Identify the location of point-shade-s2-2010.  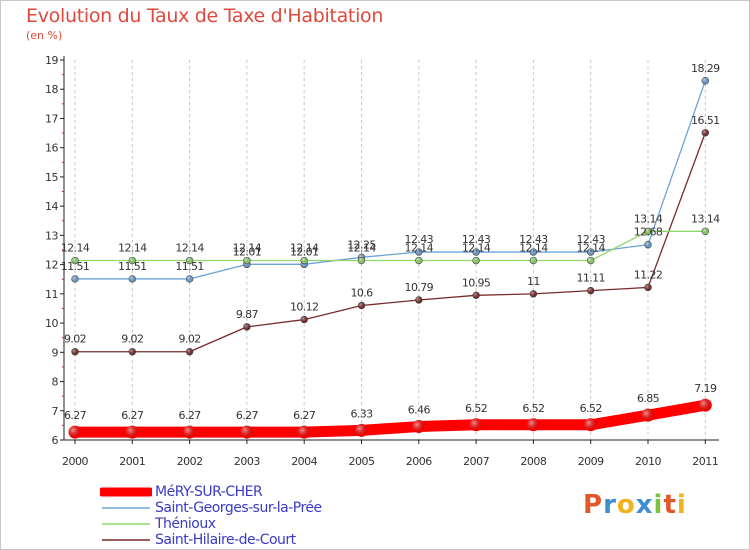
(648, 231).